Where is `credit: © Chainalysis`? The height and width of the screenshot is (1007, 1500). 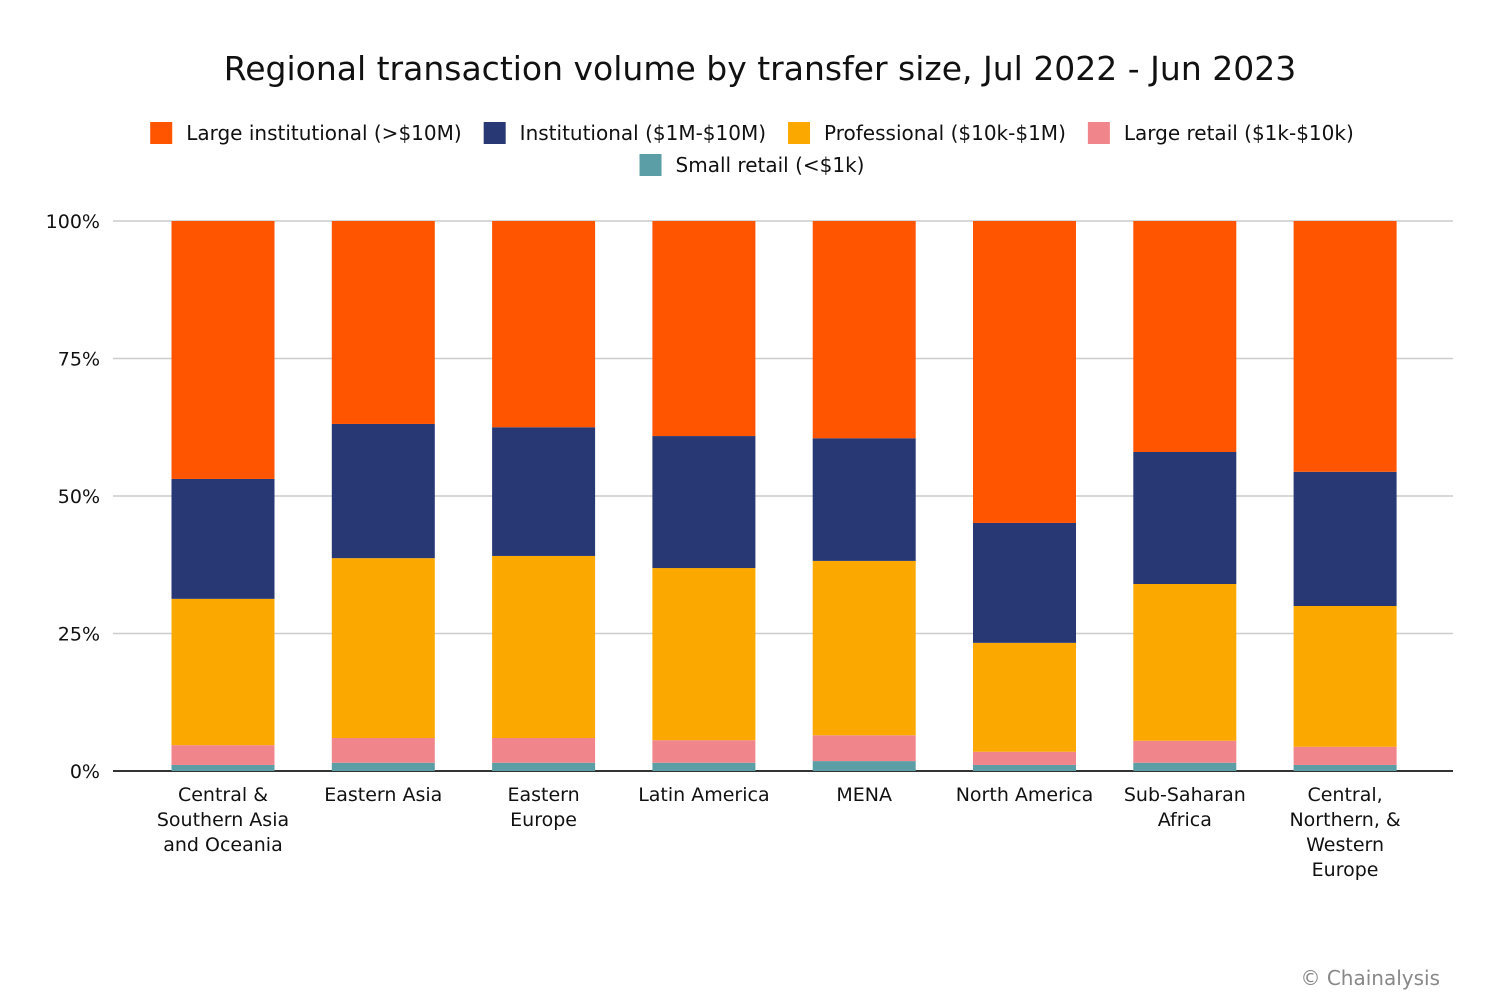
credit: © Chainalysis is located at coordinates (1370, 978).